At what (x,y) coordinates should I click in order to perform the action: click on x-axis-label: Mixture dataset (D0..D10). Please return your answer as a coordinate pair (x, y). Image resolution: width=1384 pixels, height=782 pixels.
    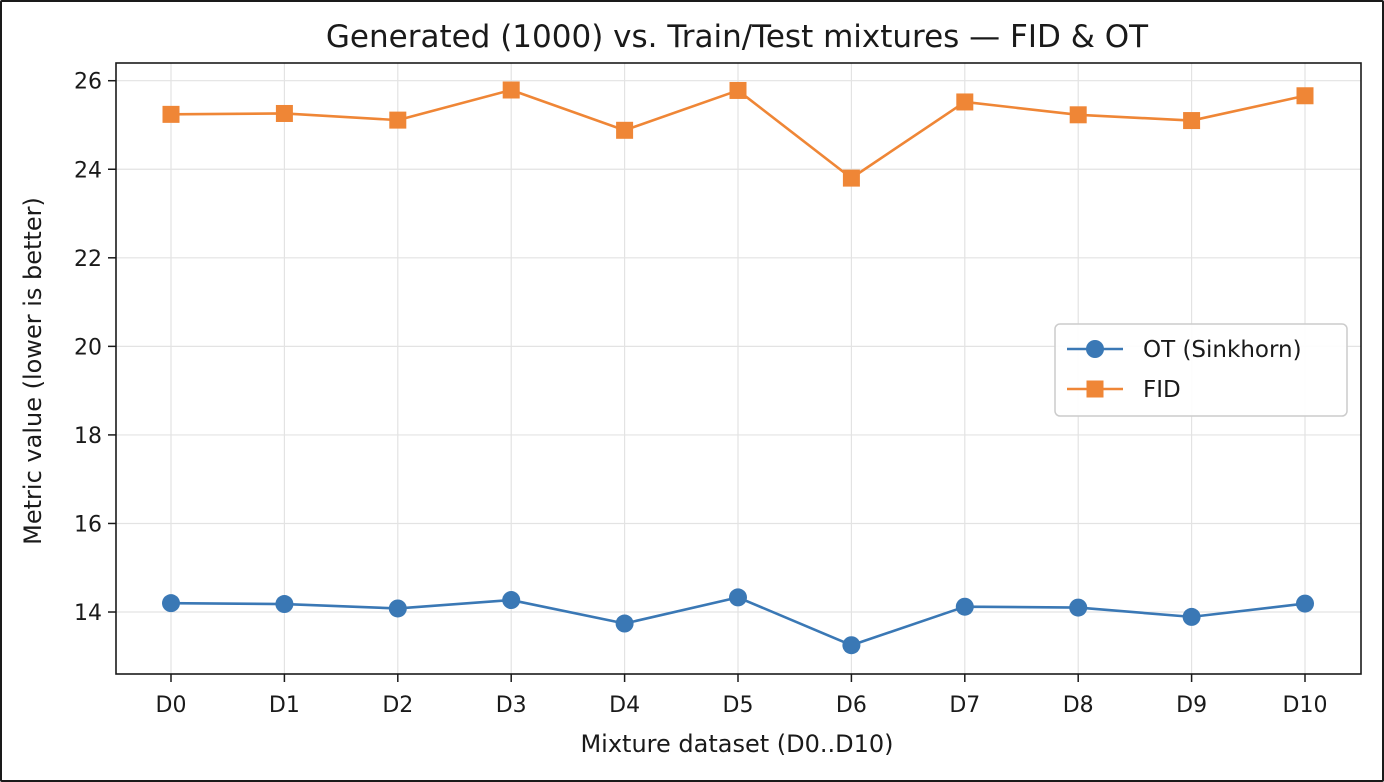
    Looking at the image, I should click on (736, 744).